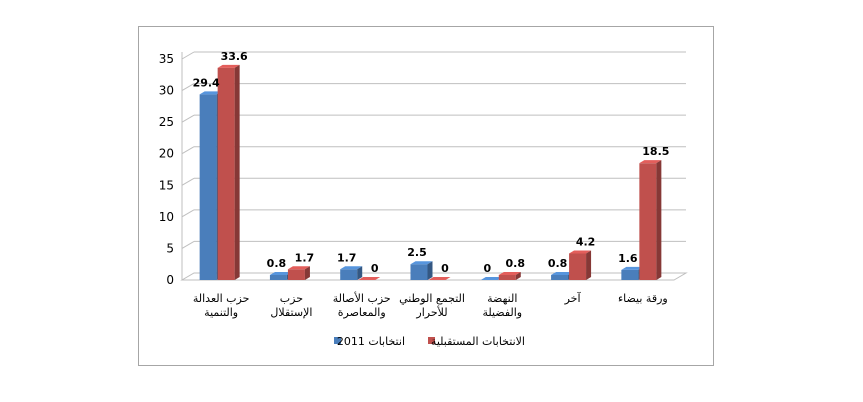 The image size is (863, 402). I want to click on category-label: النهضة والفضيلة, so click(502, 305).